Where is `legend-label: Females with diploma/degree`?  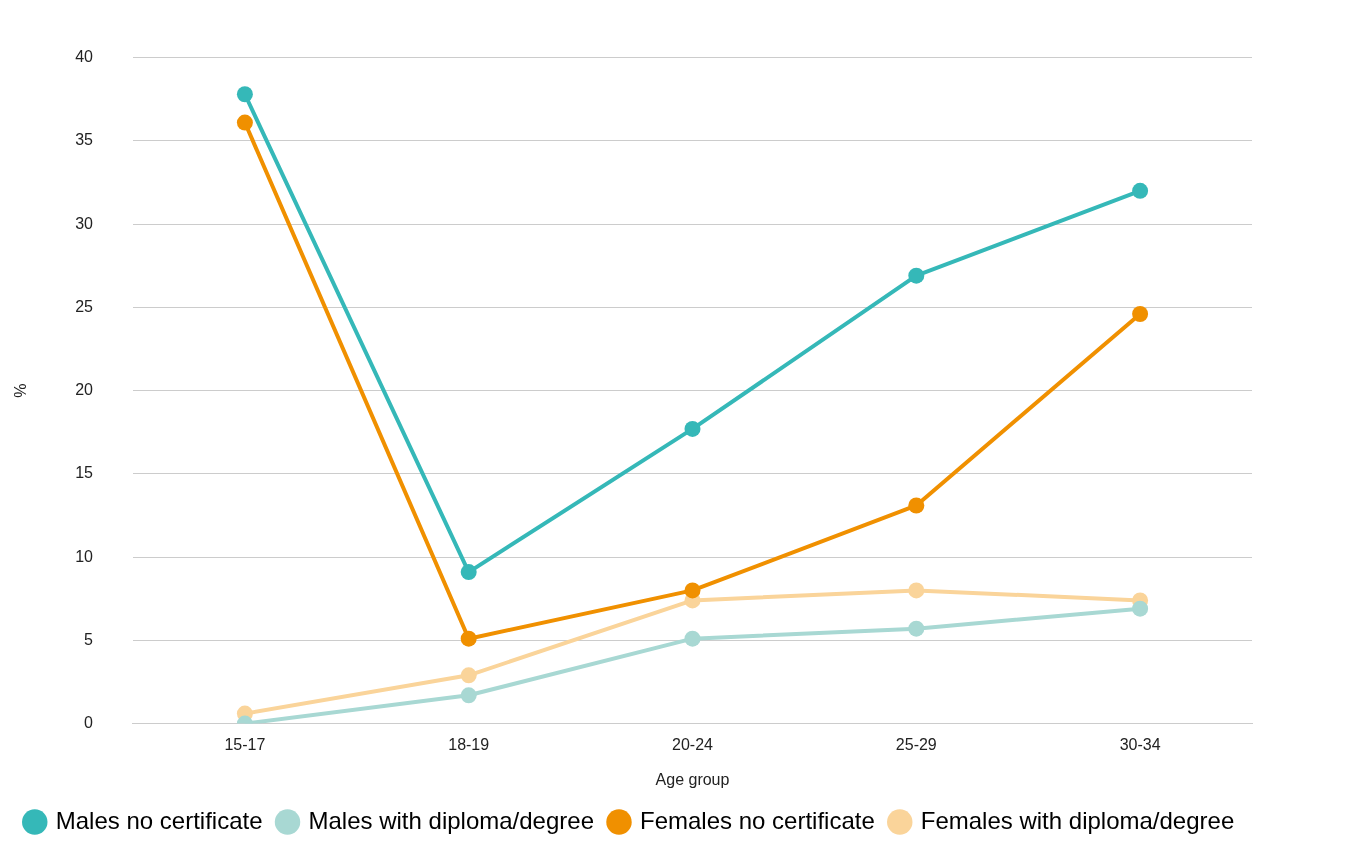 legend-label: Females with diploma/degree is located at coordinates (1077, 820).